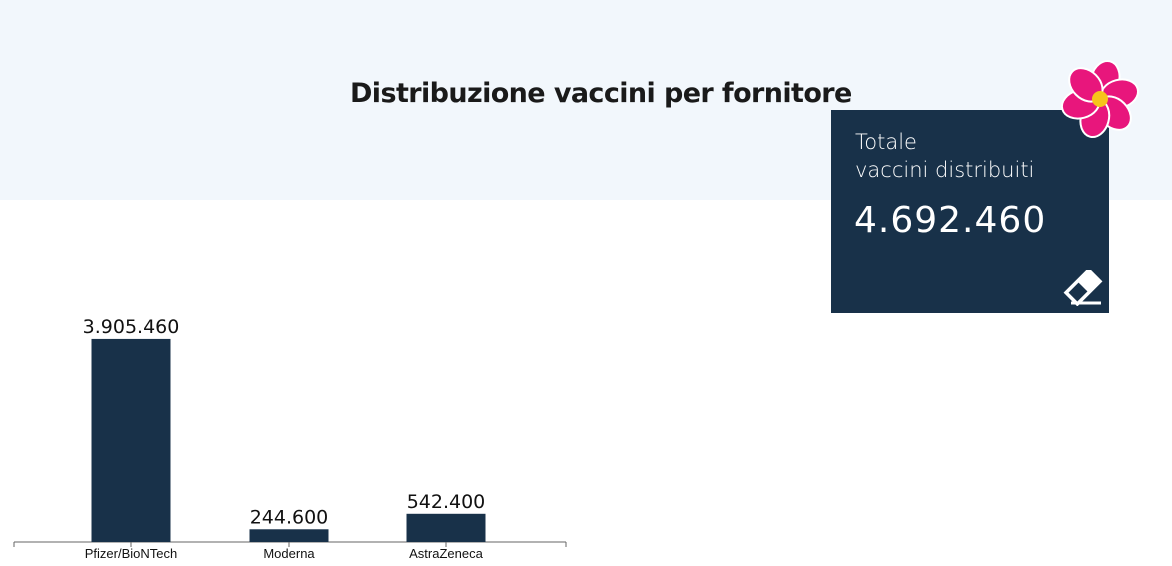 The image size is (1172, 566). I want to click on bar-pfizer-biontech, so click(131, 440).